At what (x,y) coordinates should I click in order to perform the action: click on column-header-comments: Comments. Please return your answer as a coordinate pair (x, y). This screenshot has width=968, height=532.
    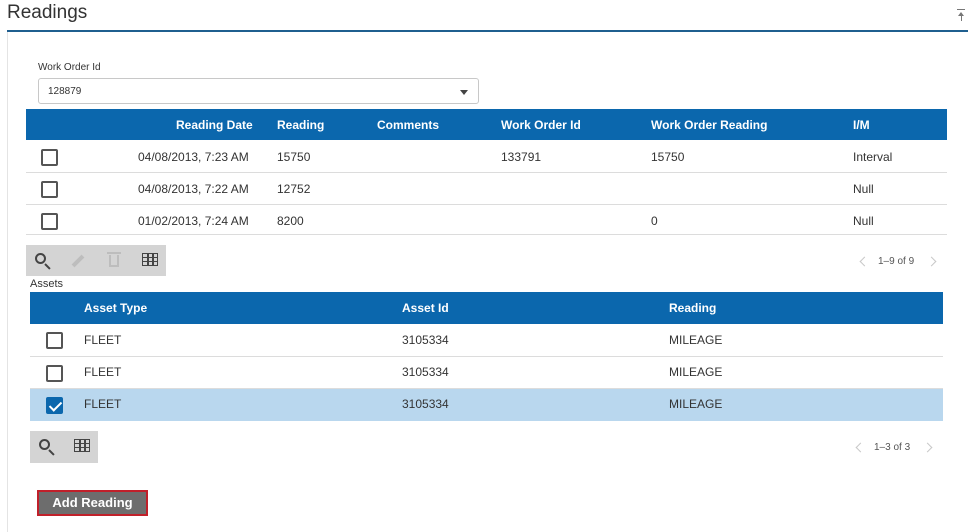
    Looking at the image, I should click on (408, 125).